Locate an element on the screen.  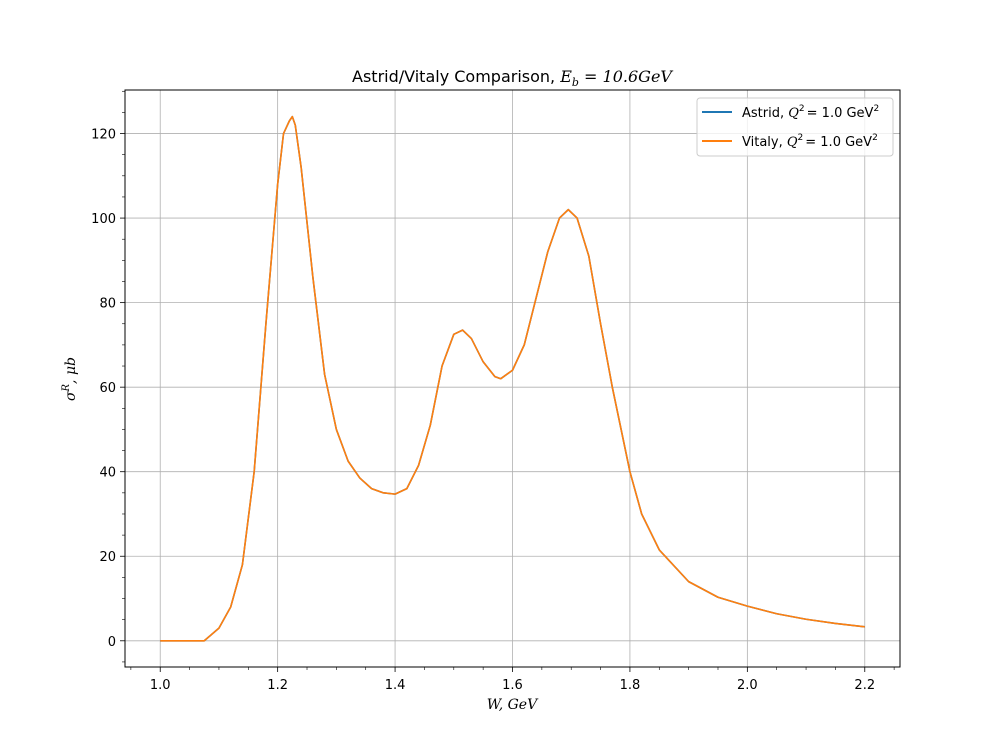
x-tick-label: 1.8 is located at coordinates (630, 685).